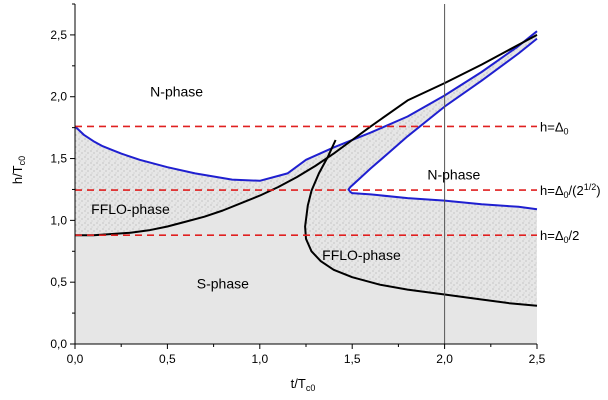 The width and height of the screenshot is (608, 400). Describe the element at coordinates (537, 359) in the screenshot. I see `x-tick-label: 2,5` at that location.